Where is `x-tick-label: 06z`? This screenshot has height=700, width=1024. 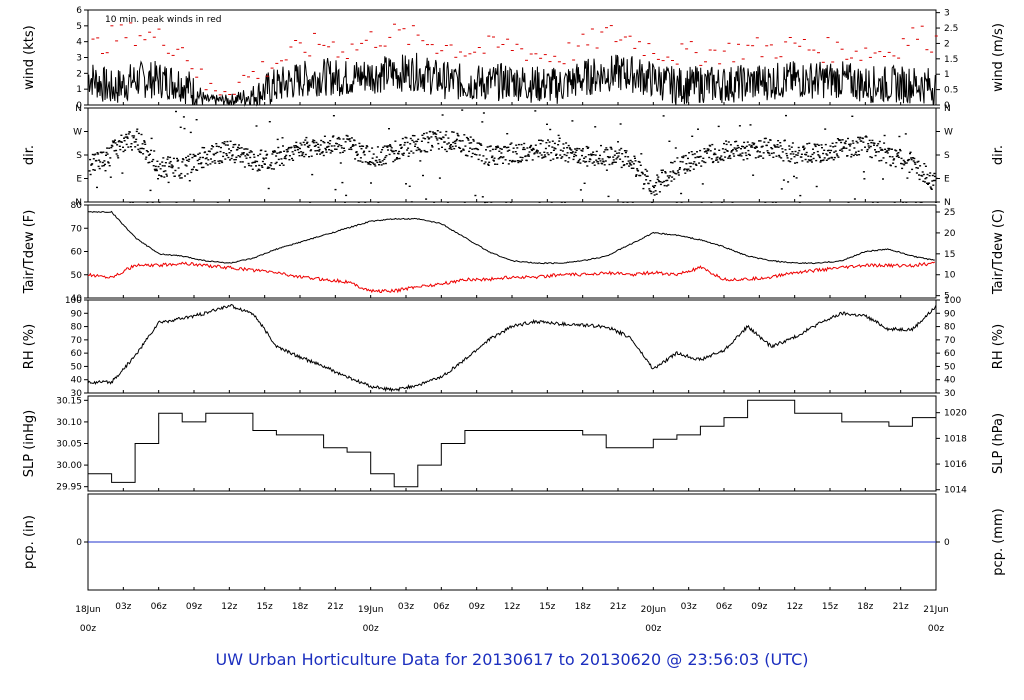
x-tick-label: 06z is located at coordinates (724, 607).